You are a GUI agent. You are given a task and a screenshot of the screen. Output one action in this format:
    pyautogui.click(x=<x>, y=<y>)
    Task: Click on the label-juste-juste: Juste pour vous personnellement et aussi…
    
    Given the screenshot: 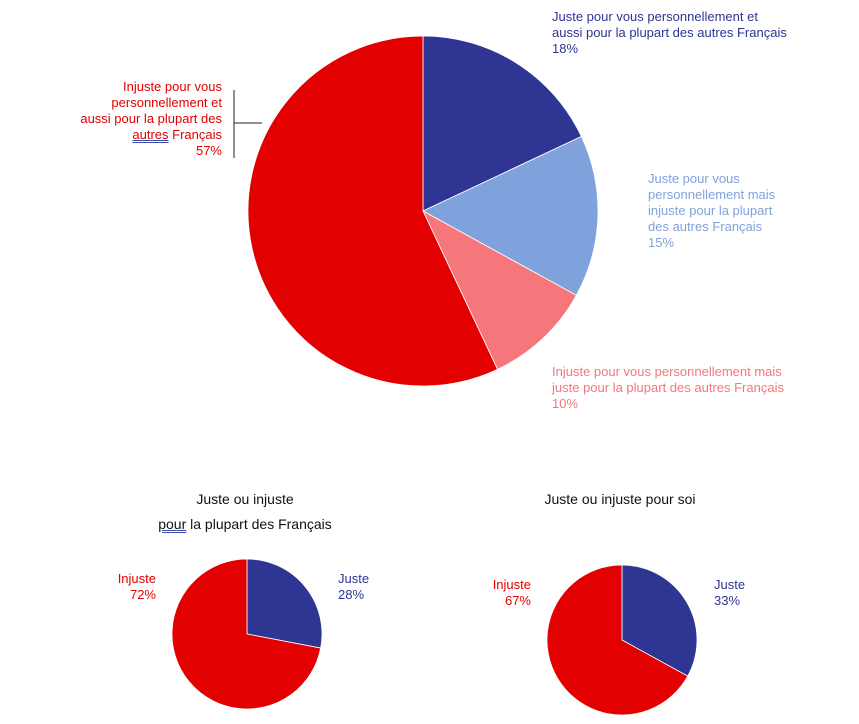 What is the action you would take?
    pyautogui.click(x=702, y=33)
    